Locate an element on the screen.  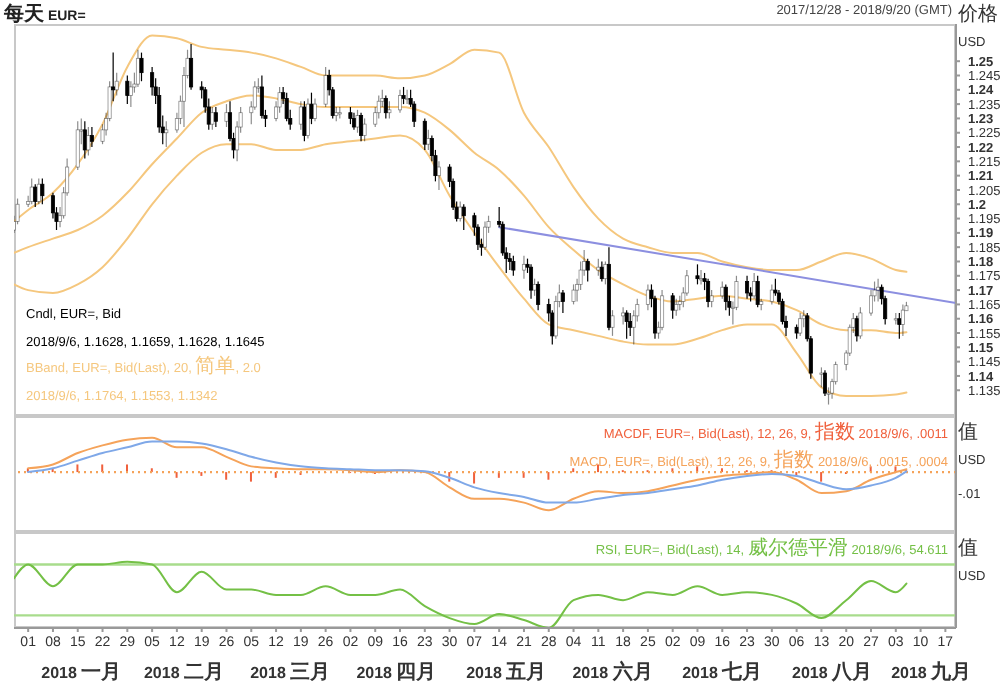
x2-tick-label: 2018 三月 is located at coordinates (290, 673).